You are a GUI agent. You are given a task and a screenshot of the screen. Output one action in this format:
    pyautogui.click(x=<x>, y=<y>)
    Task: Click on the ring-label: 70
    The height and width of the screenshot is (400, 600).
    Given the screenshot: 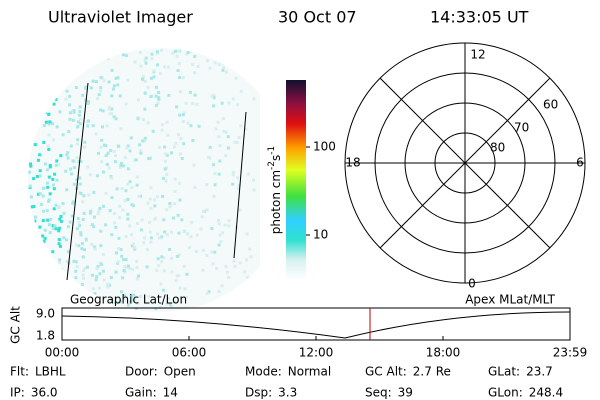 What is the action you would take?
    pyautogui.click(x=521, y=128)
    